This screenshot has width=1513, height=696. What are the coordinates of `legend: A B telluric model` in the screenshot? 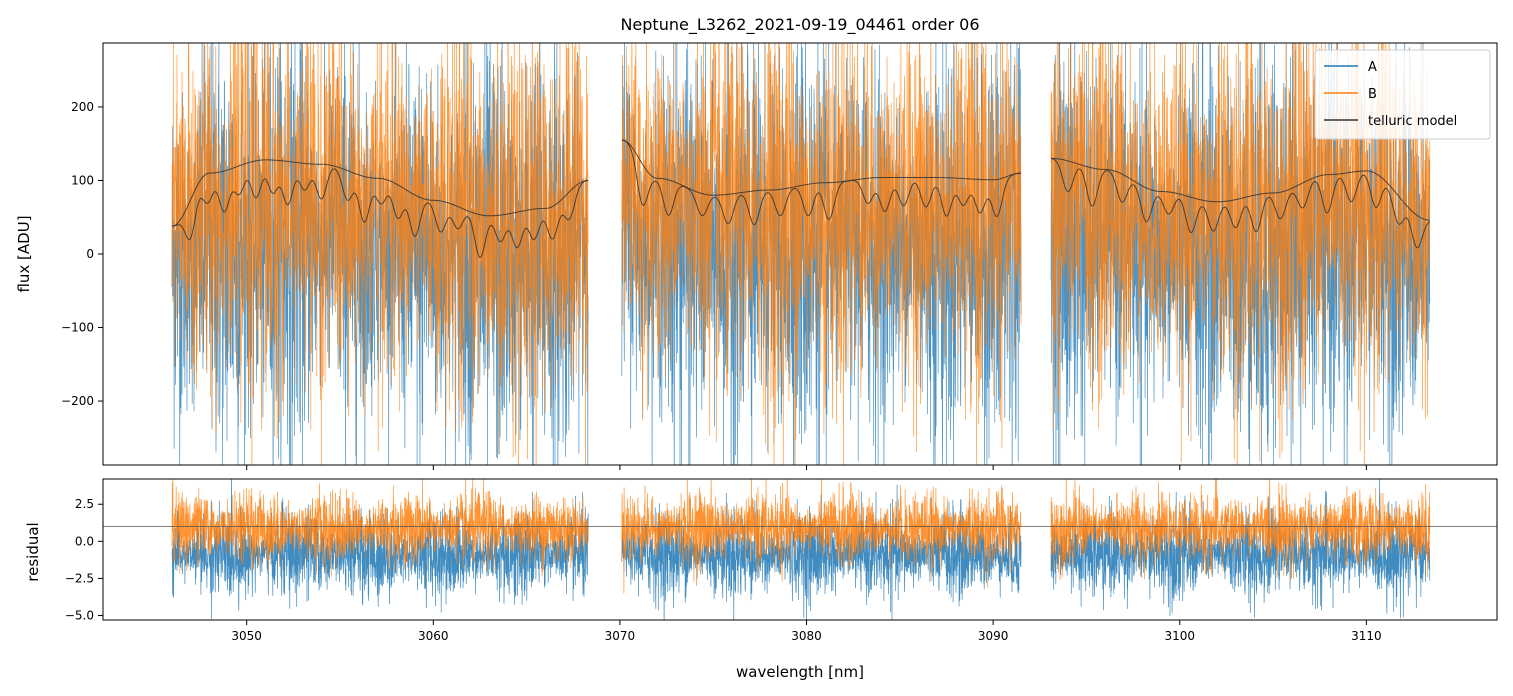 It's located at (1402, 94).